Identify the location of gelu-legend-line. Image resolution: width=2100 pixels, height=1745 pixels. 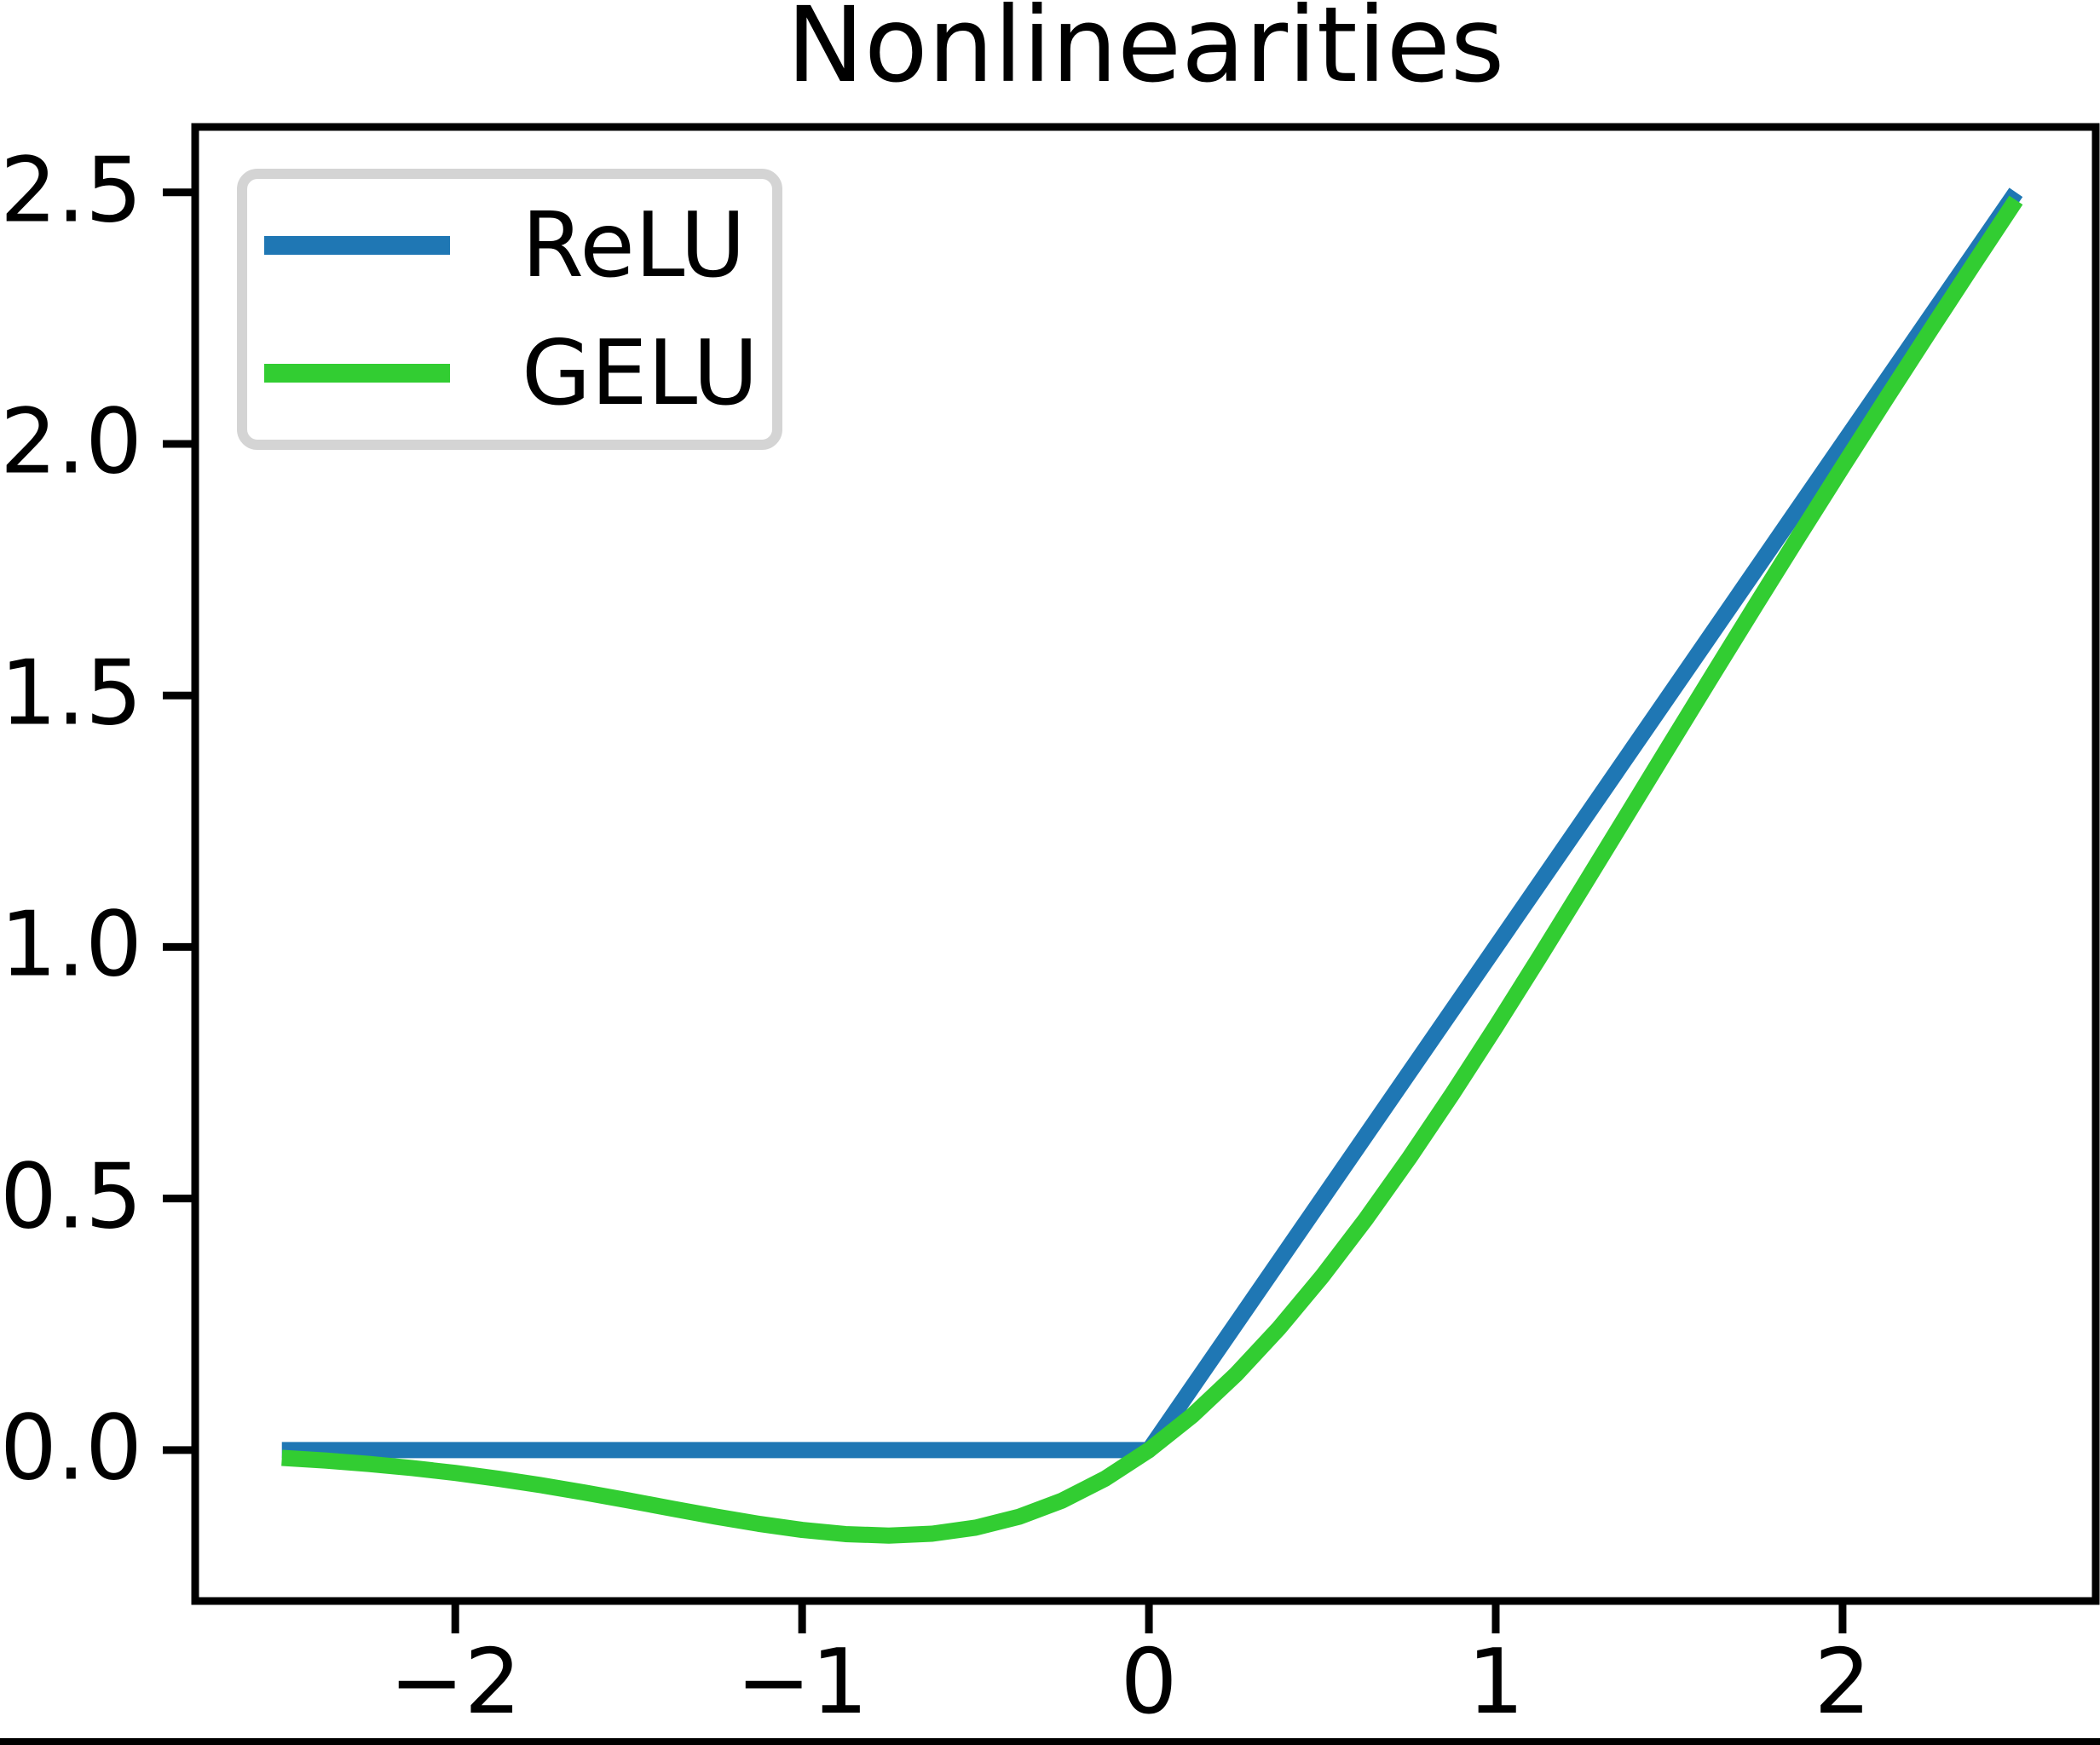
(357, 373).